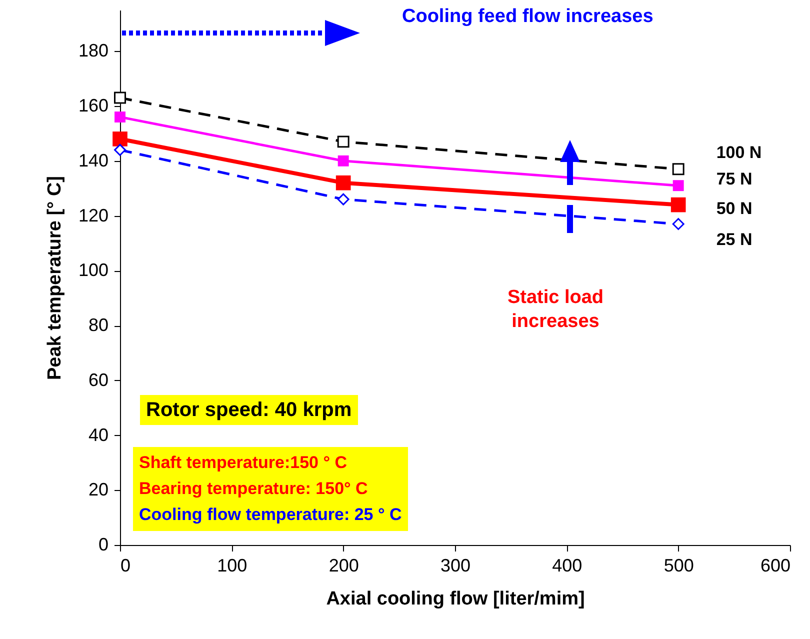 The width and height of the screenshot is (810, 639). I want to click on y-tick-label: 20, so click(98, 490).